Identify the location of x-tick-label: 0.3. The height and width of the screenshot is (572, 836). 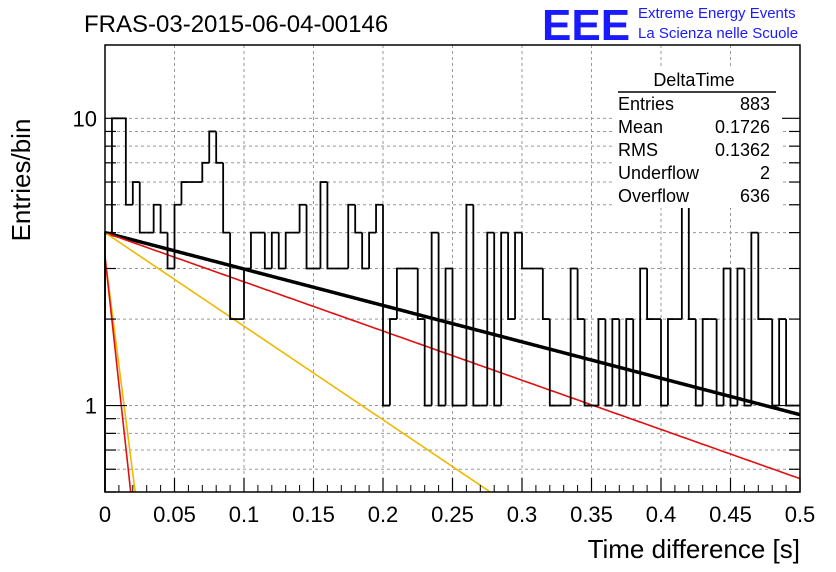
(522, 514).